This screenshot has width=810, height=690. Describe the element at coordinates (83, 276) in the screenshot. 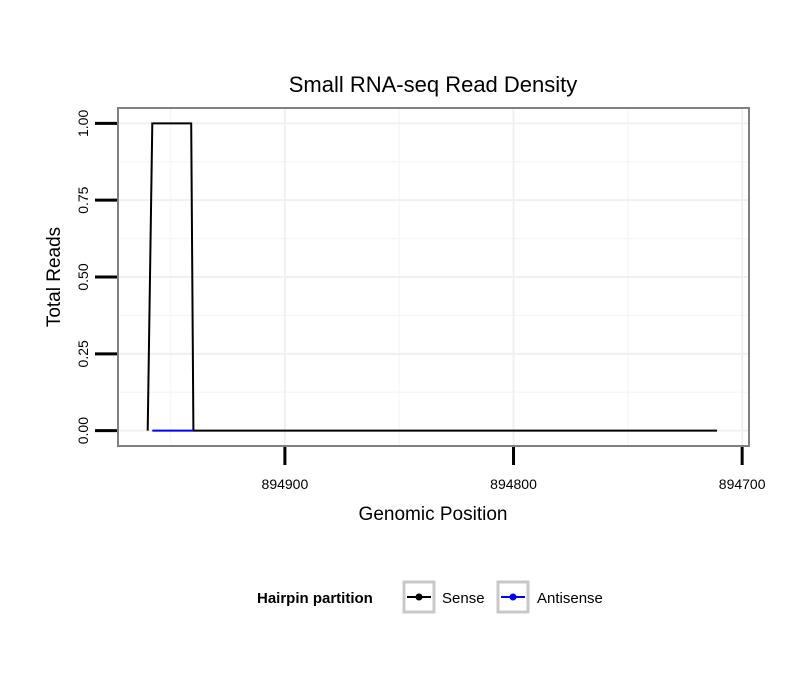

I see `y-tick-label: 0.50` at that location.